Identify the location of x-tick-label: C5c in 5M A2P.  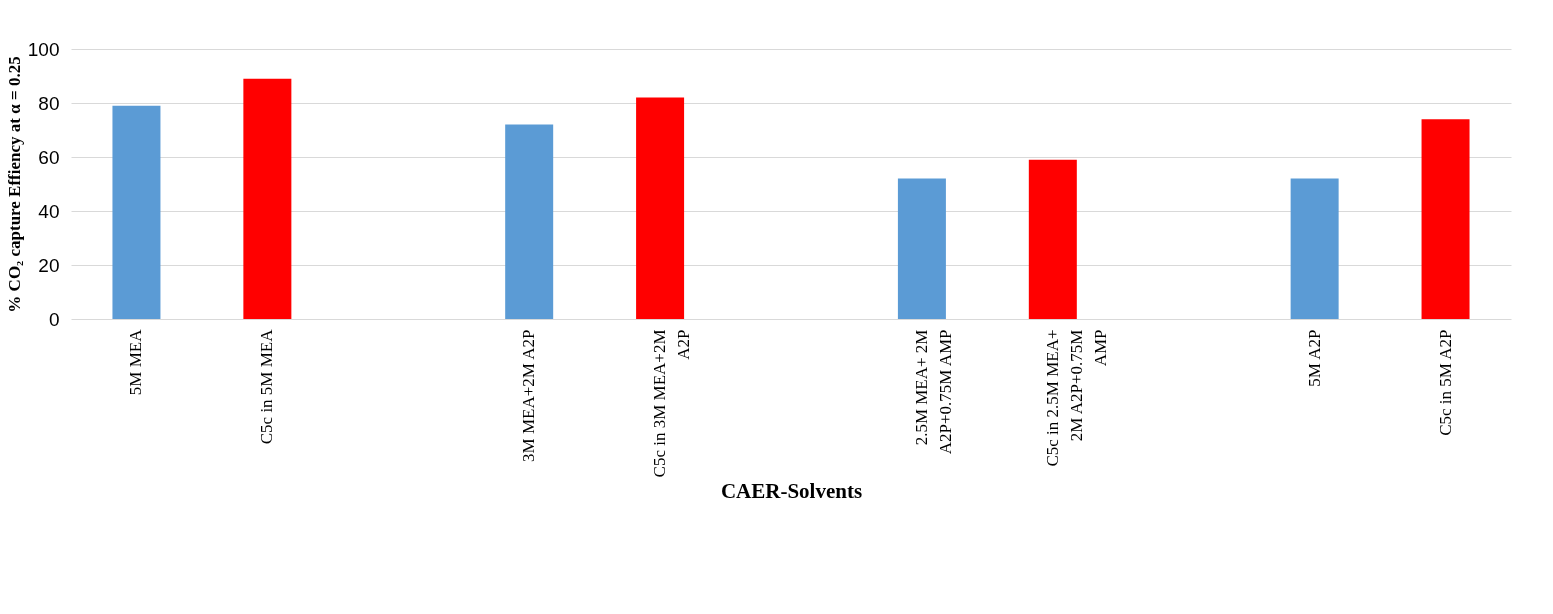
(1445, 382).